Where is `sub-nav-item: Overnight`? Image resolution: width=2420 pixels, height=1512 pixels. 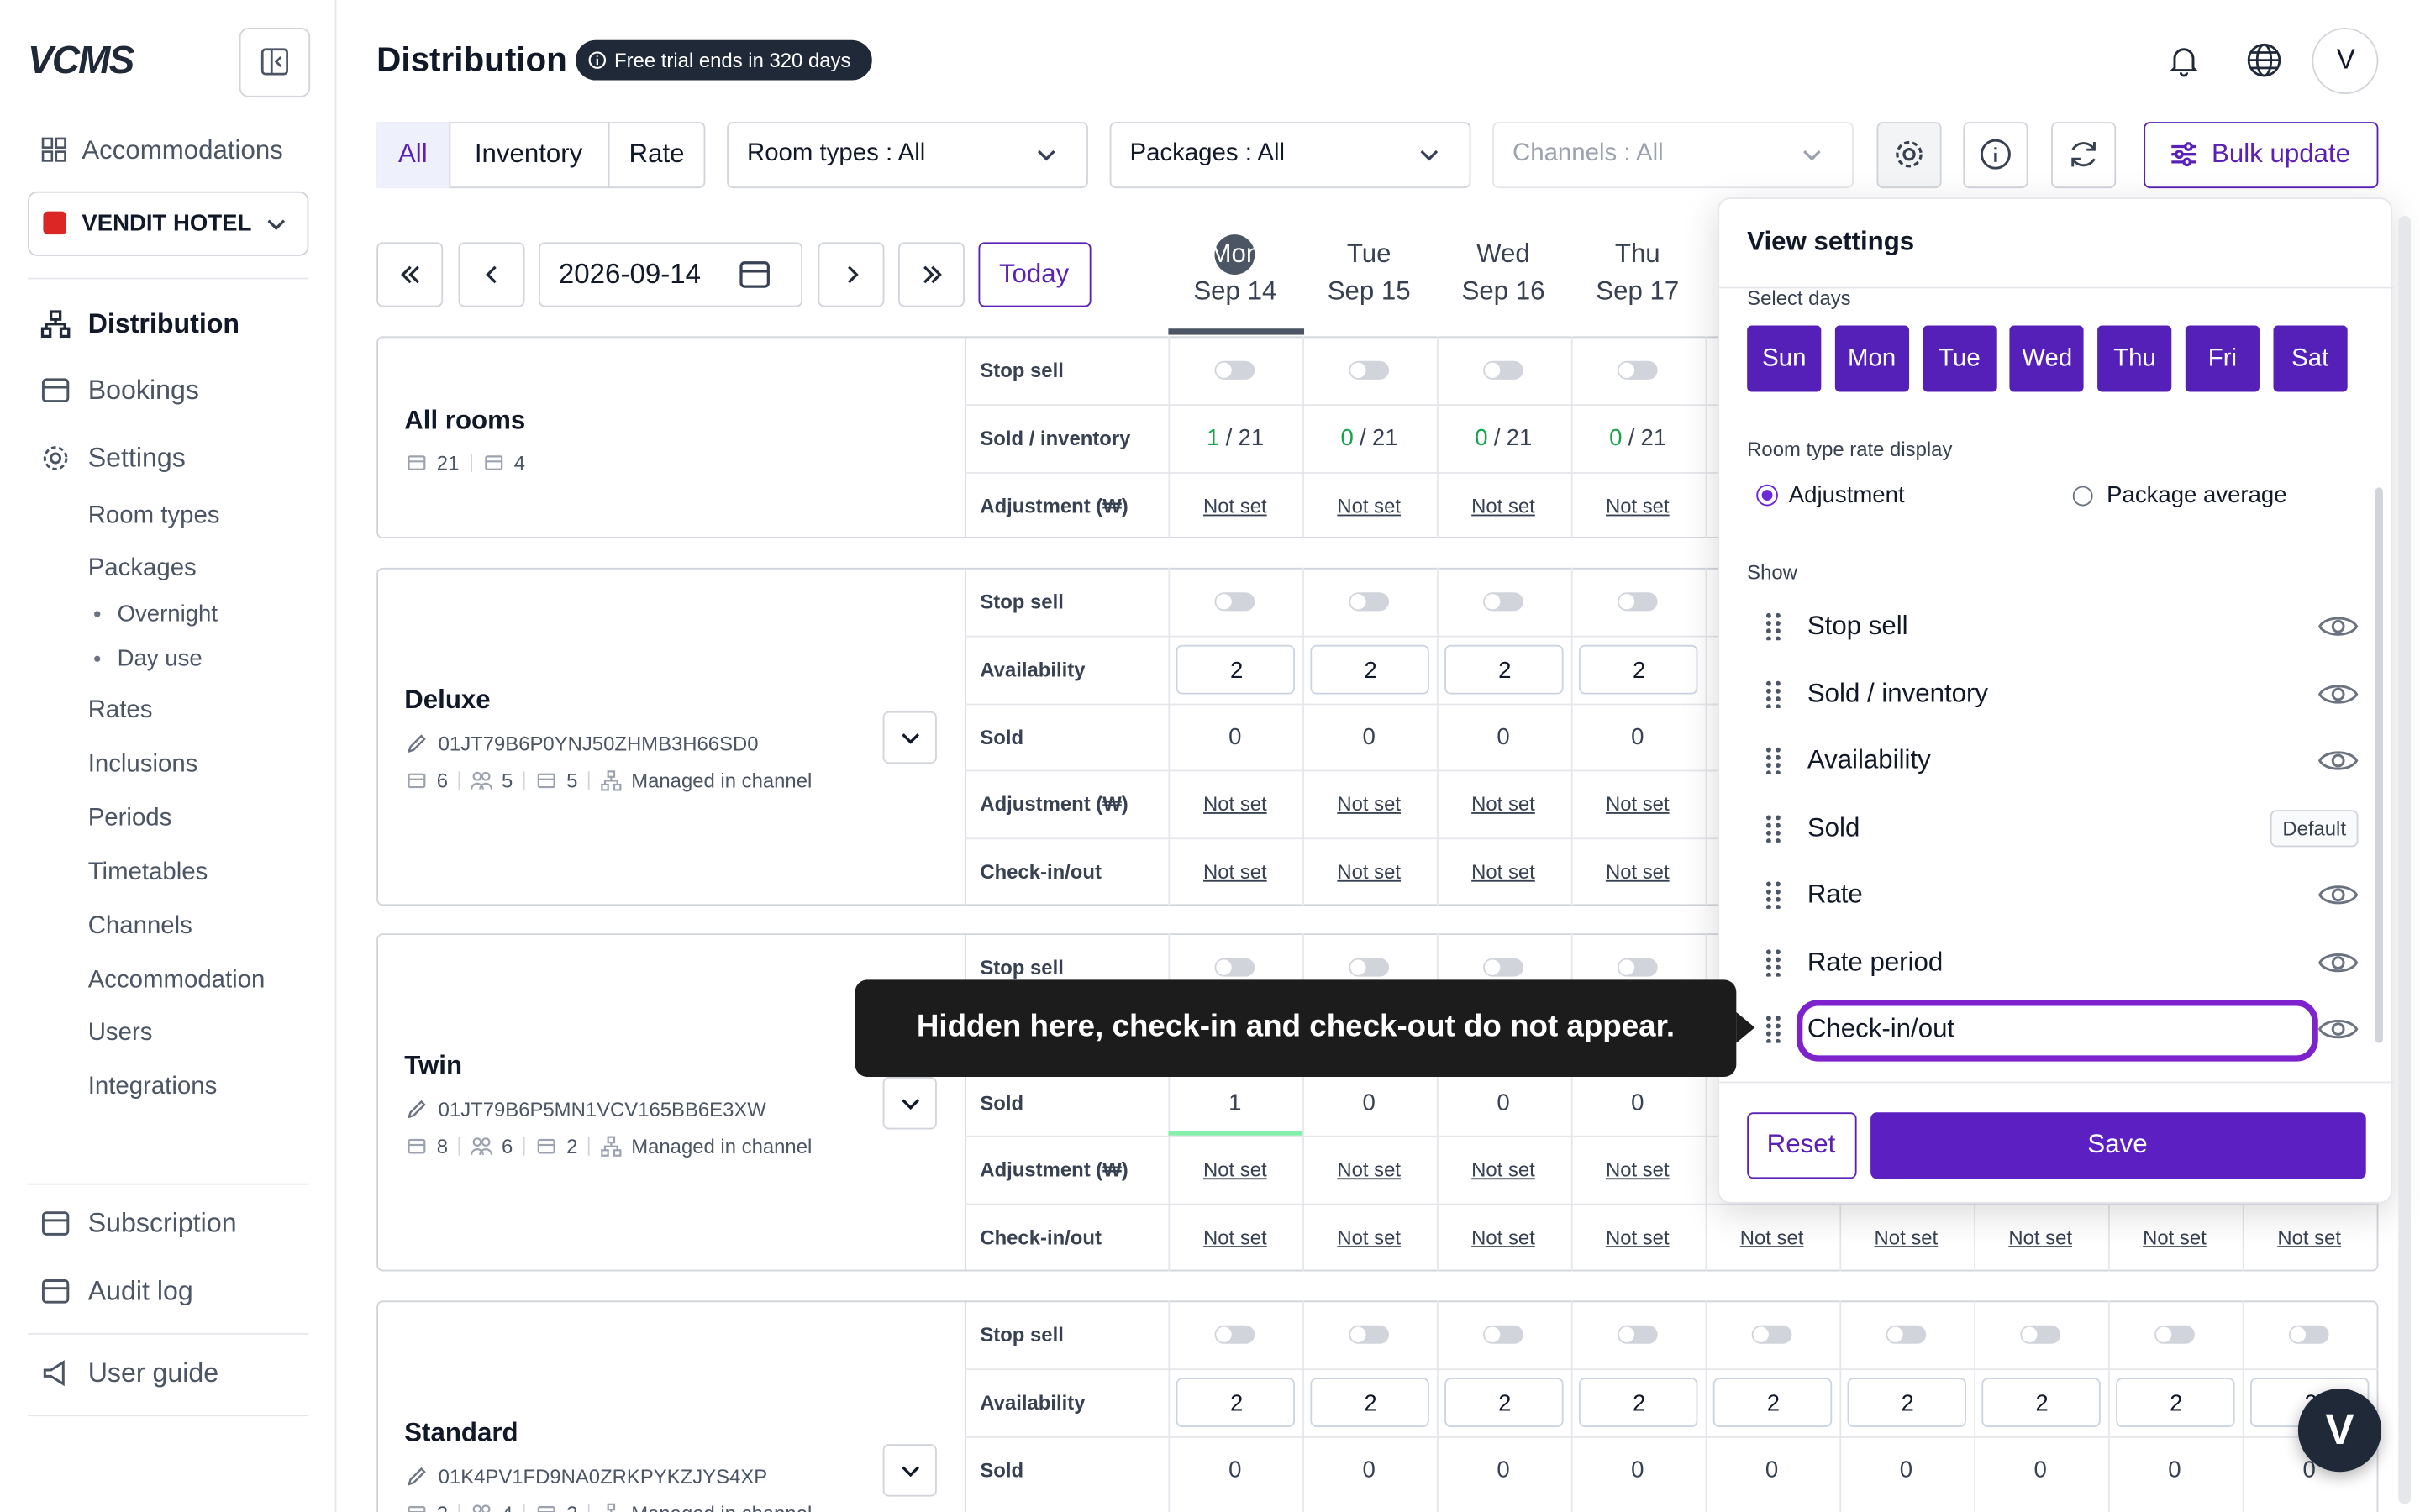
sub-nav-item: Overnight is located at coordinates (167, 614).